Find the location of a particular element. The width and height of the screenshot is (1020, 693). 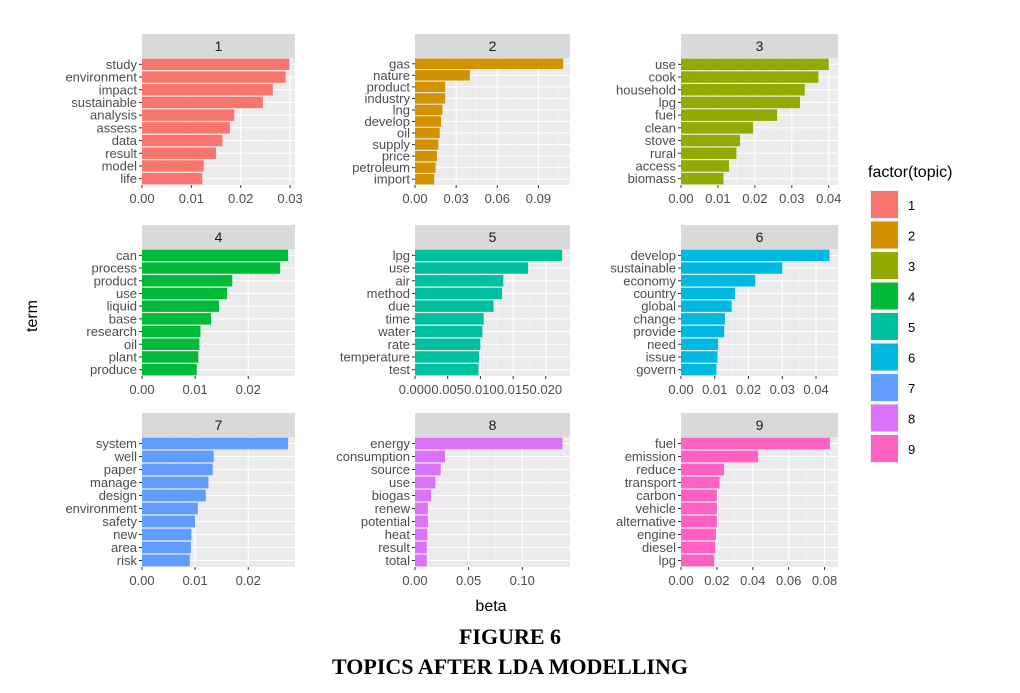

bar-carbon is located at coordinates (699, 495).